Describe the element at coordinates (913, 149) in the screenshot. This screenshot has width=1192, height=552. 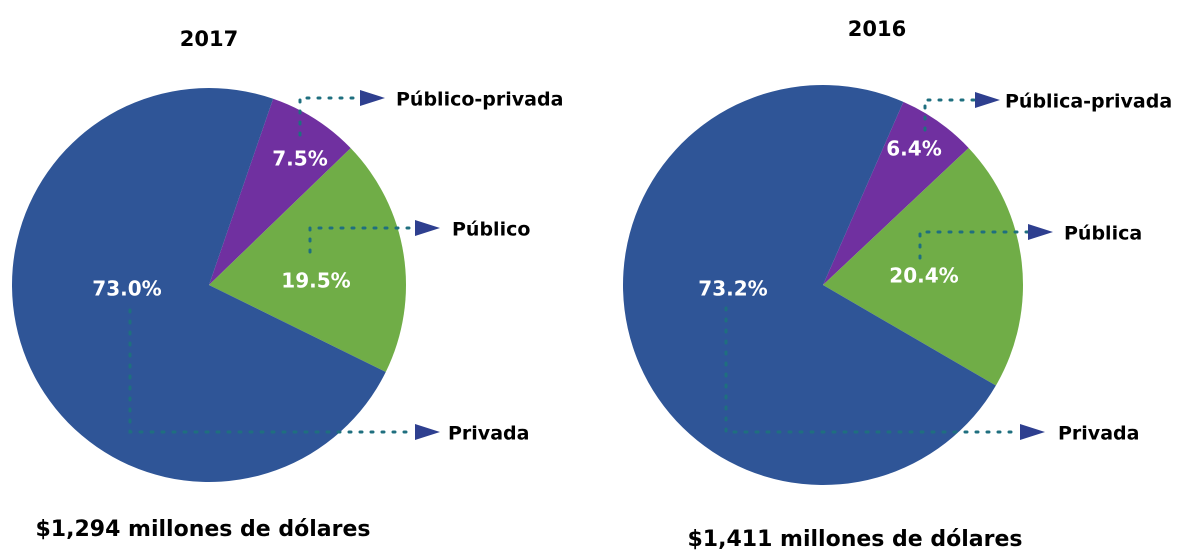
I see `value-label: 6.4%` at that location.